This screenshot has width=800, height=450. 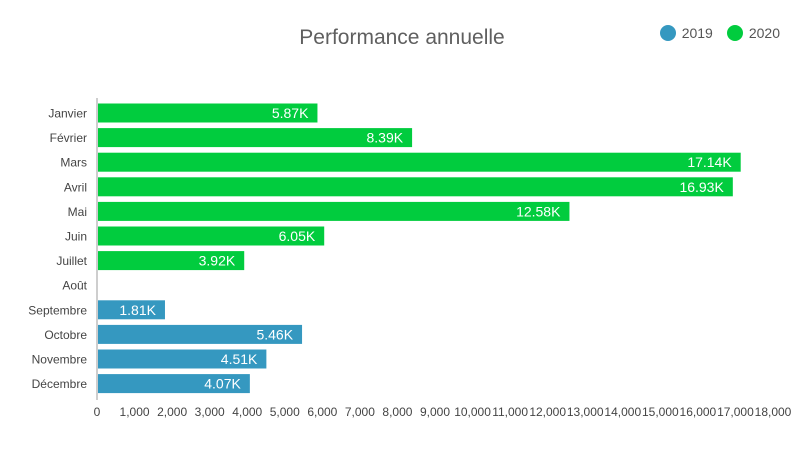 What do you see at coordinates (510, 412) in the screenshot?
I see `x-tick-label: 11,000` at bounding box center [510, 412].